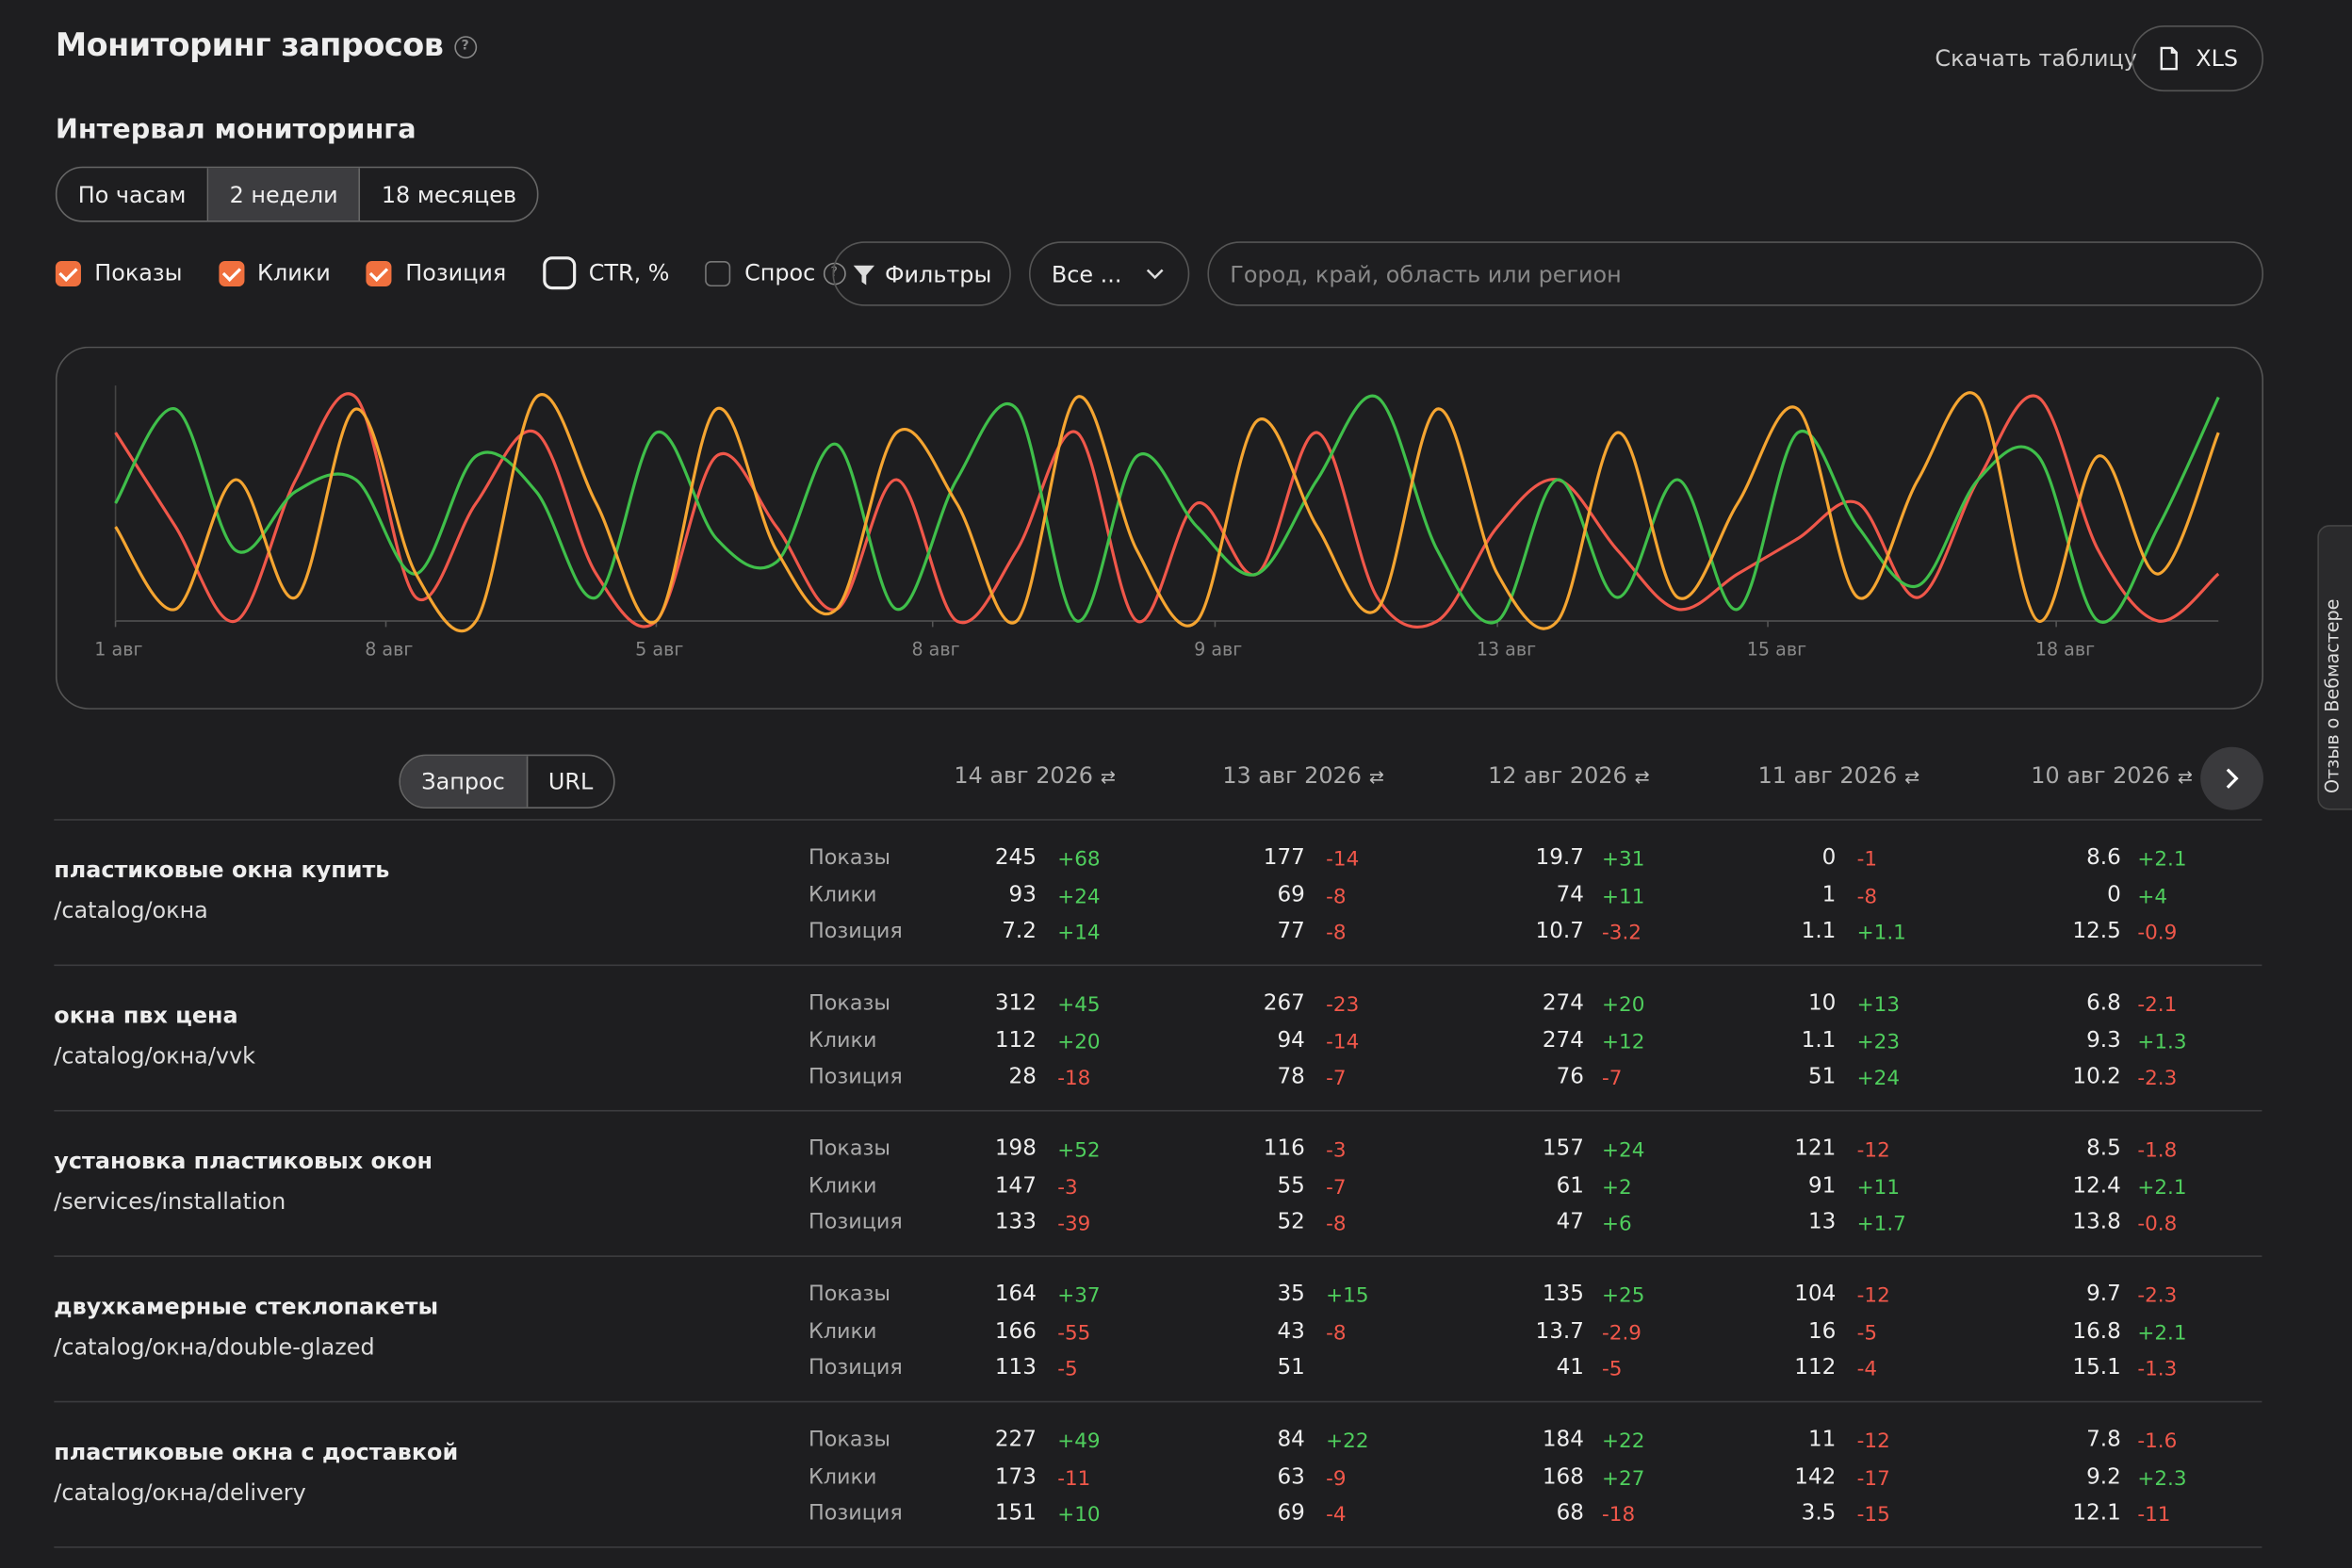 The width and height of the screenshot is (2352, 1568). I want to click on checkbox: CTR, %, so click(606, 273).